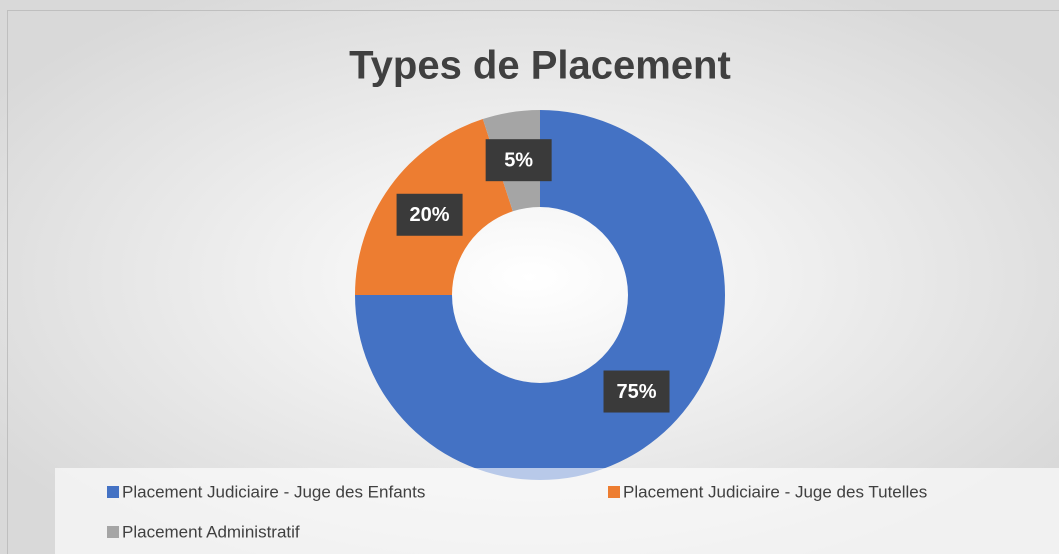  I want to click on data-label: 20%, so click(430, 215).